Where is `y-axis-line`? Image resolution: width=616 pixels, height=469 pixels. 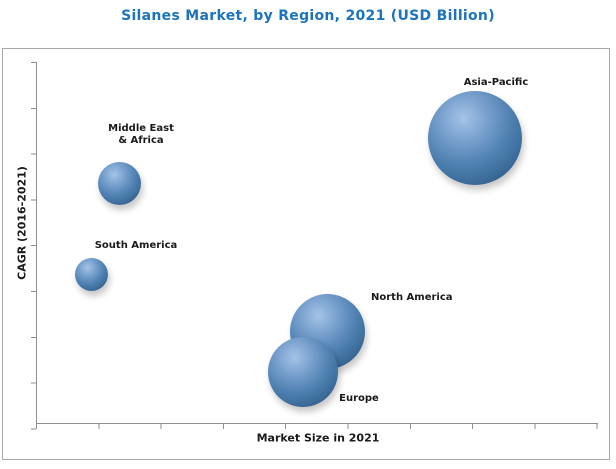
y-axis-line is located at coordinates (36, 243).